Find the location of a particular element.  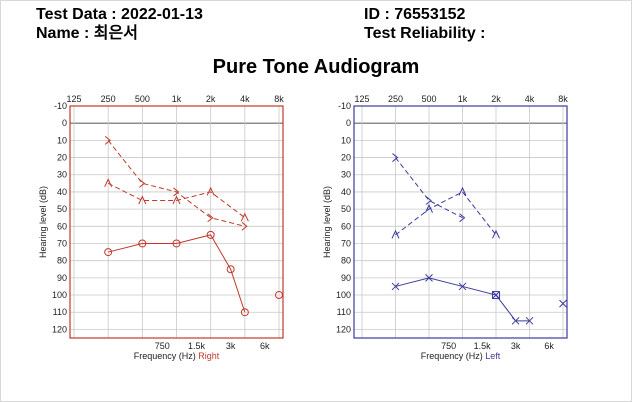

right-bottom-tick-label: 6k is located at coordinates (265, 346).